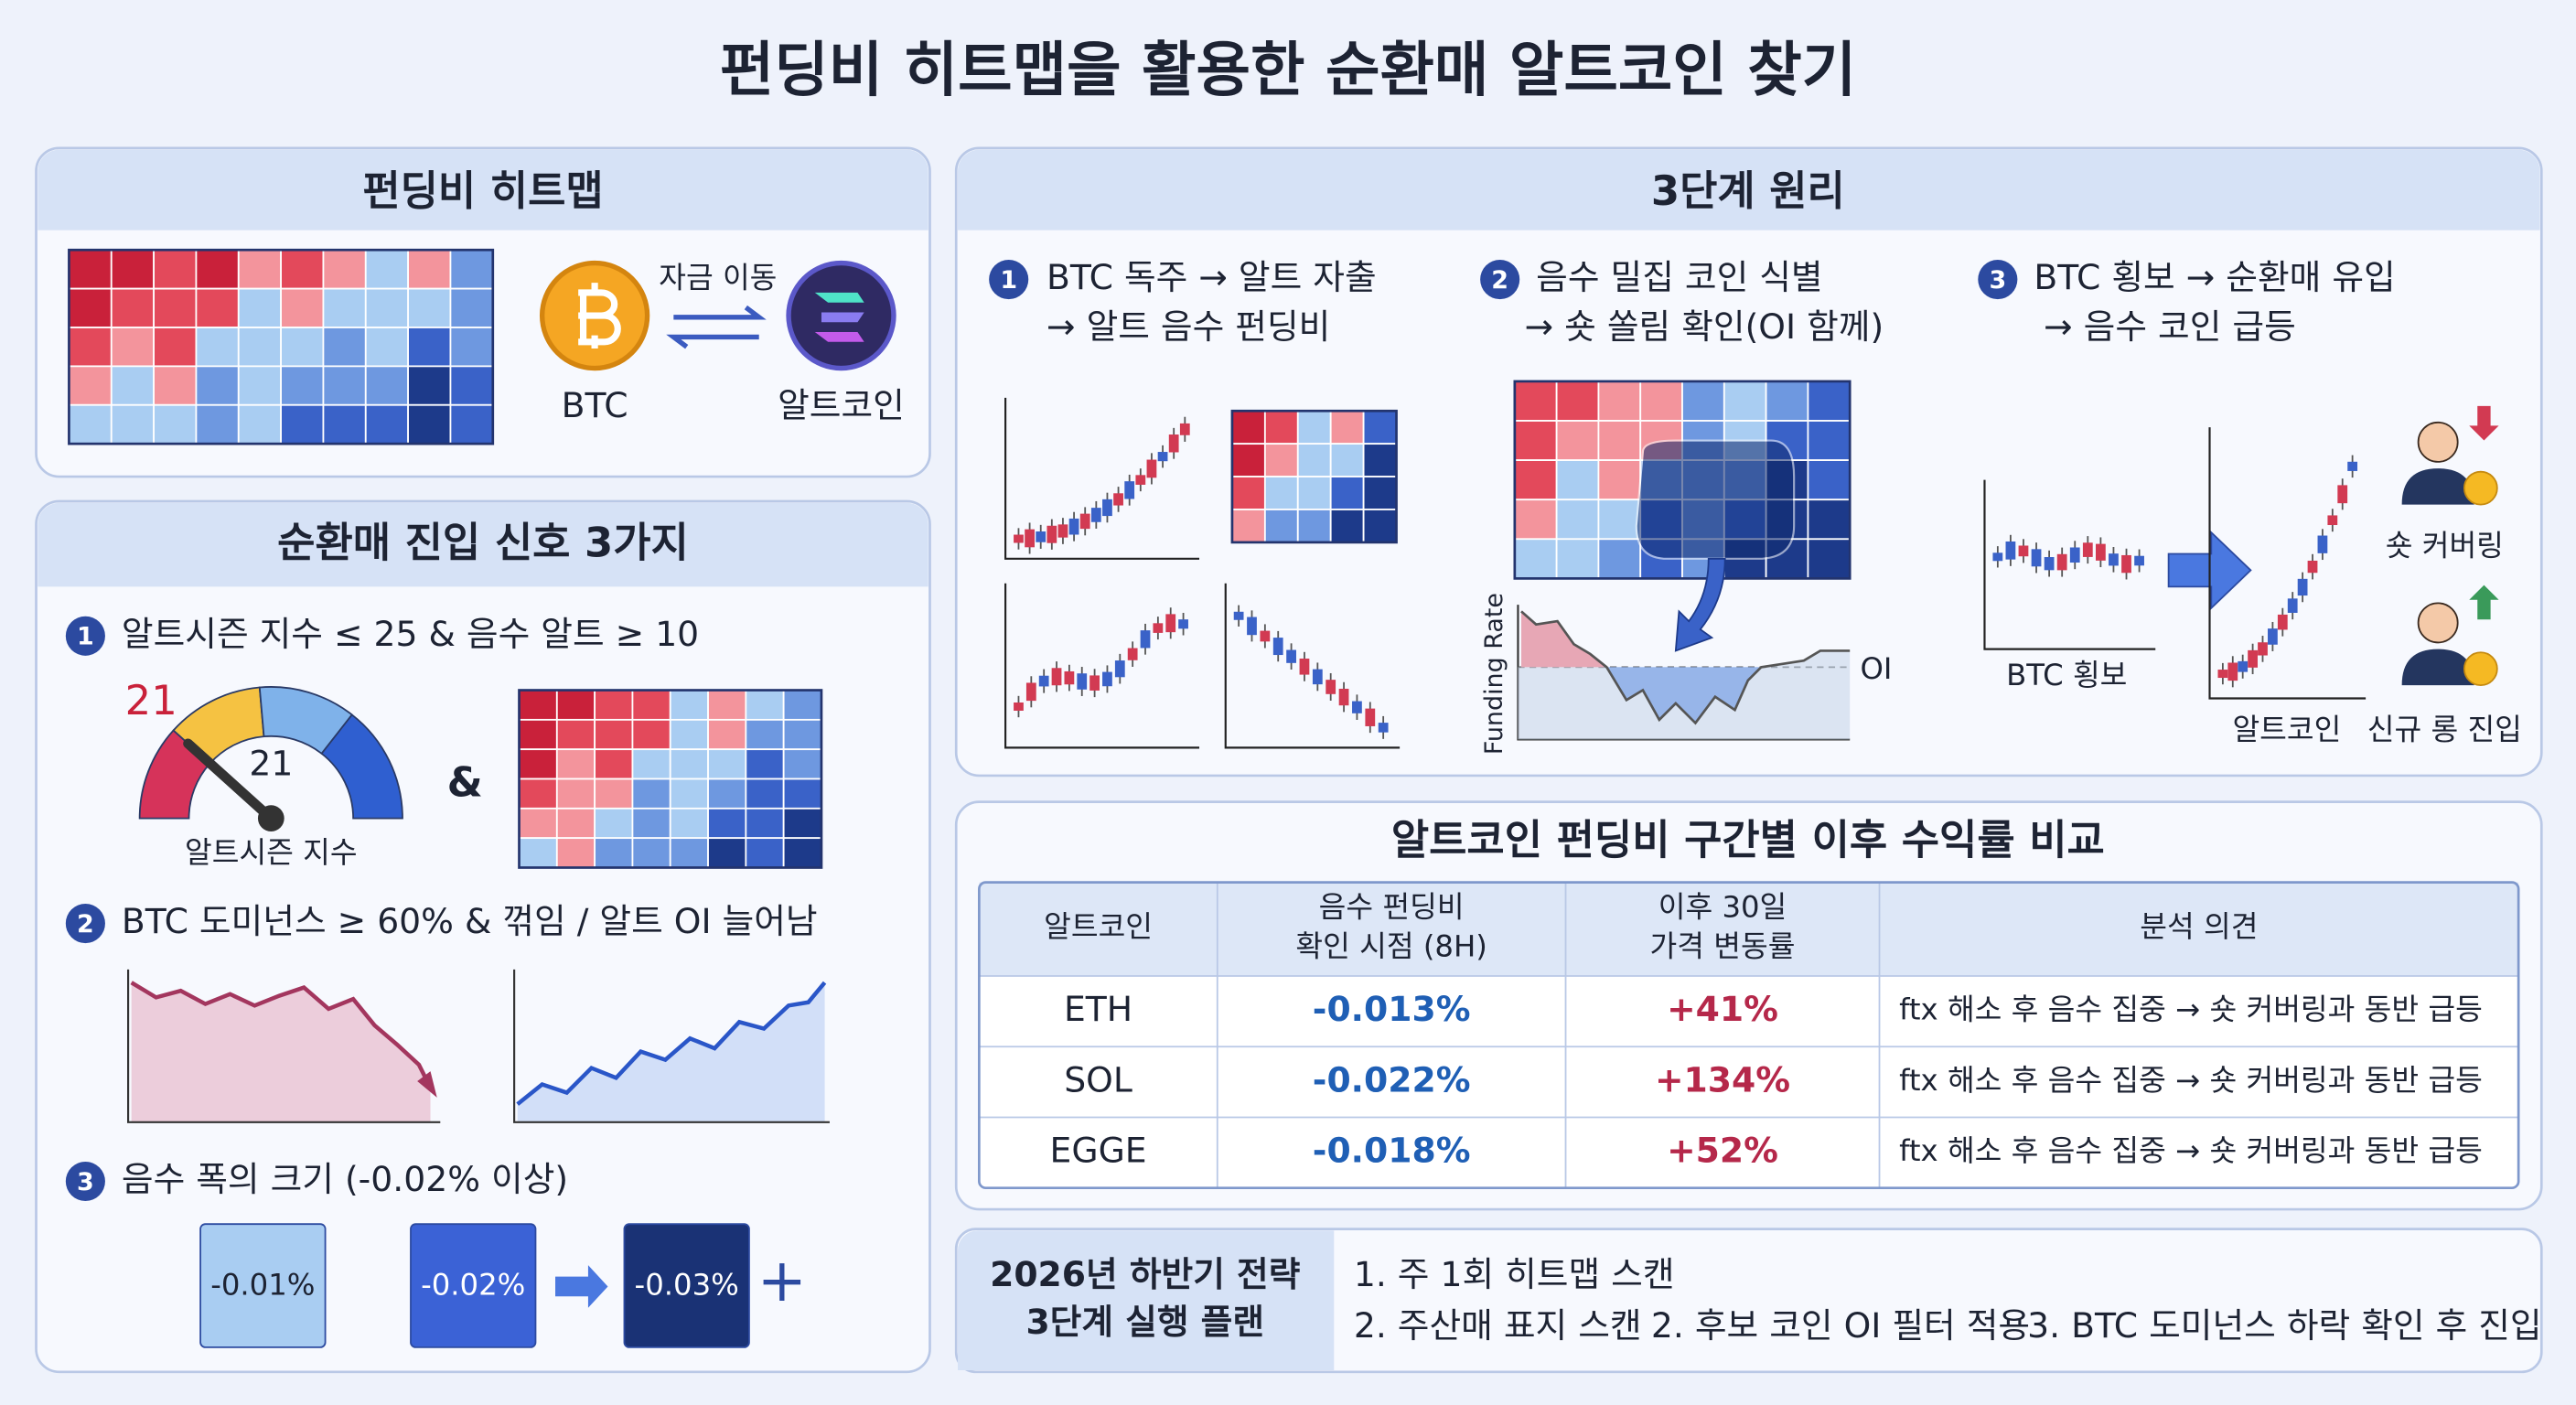 This screenshot has width=2576, height=1405. I want to click on label: EGGE, so click(1099, 1151).